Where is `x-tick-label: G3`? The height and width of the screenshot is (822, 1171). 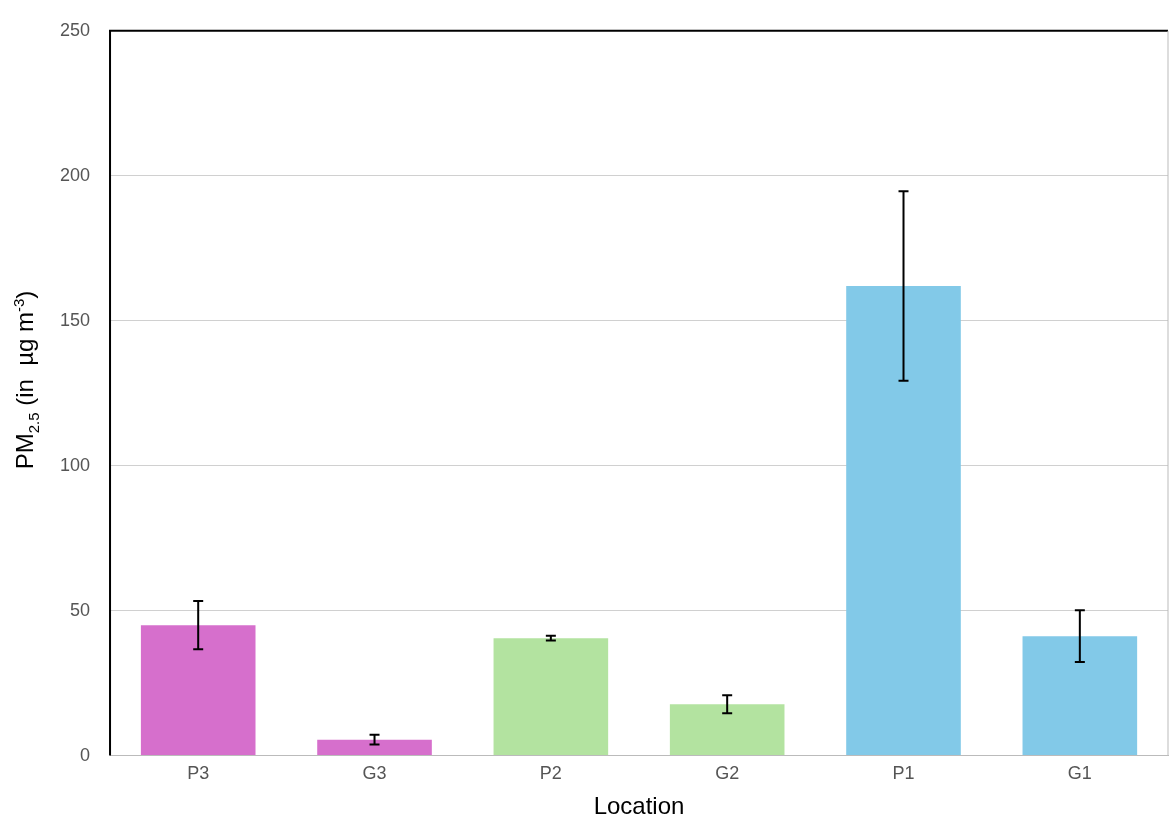 x-tick-label: G3 is located at coordinates (374, 773).